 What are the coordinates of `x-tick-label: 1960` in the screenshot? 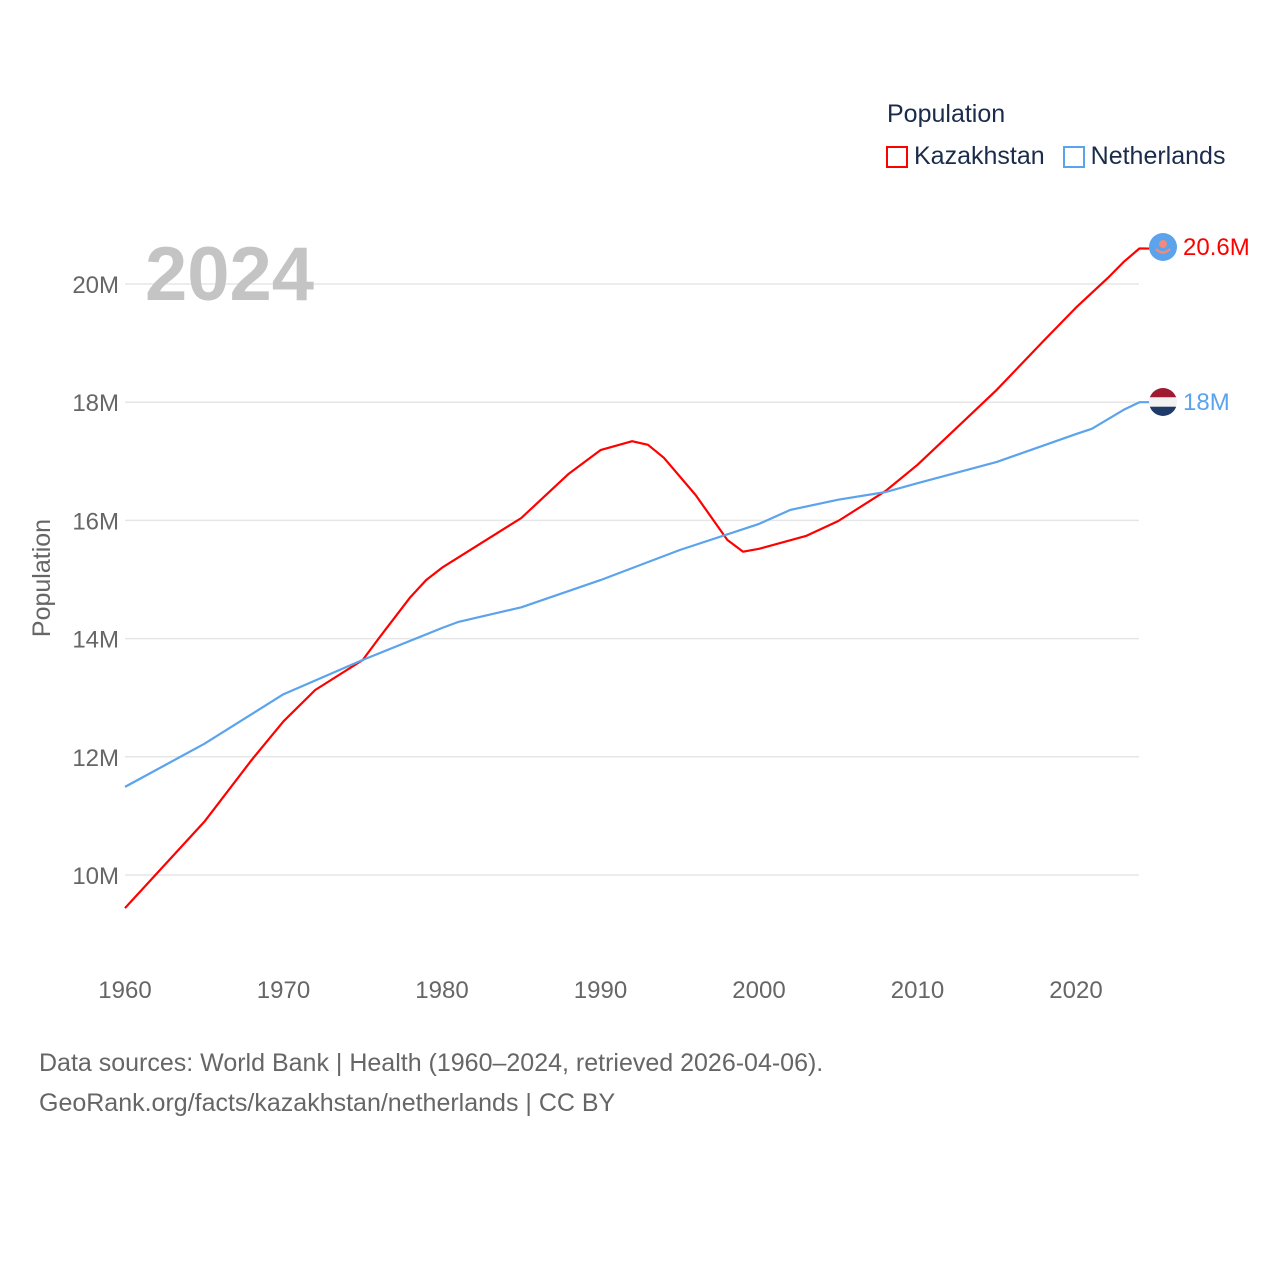 It's located at (124, 990).